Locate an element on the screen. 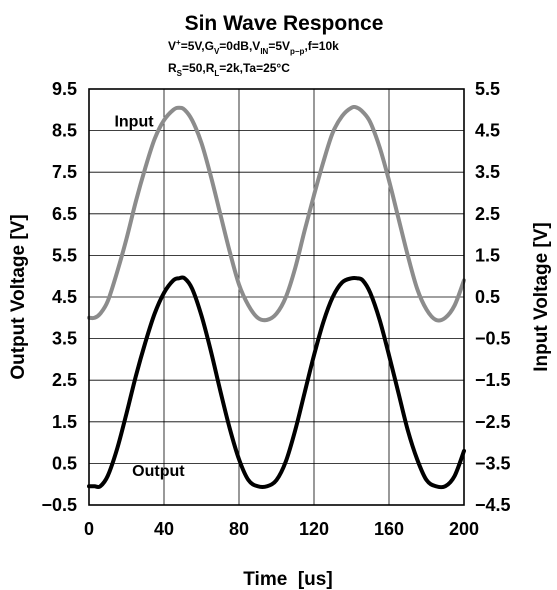 This screenshot has width=557, height=590. x-tick-label-0: 0 is located at coordinates (89, 529).